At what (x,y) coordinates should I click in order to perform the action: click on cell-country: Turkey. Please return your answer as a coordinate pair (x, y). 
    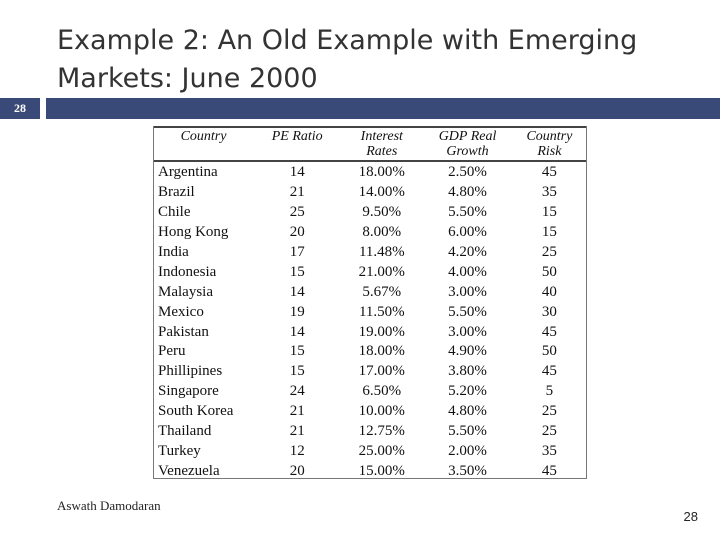
    Looking at the image, I should click on (179, 450).